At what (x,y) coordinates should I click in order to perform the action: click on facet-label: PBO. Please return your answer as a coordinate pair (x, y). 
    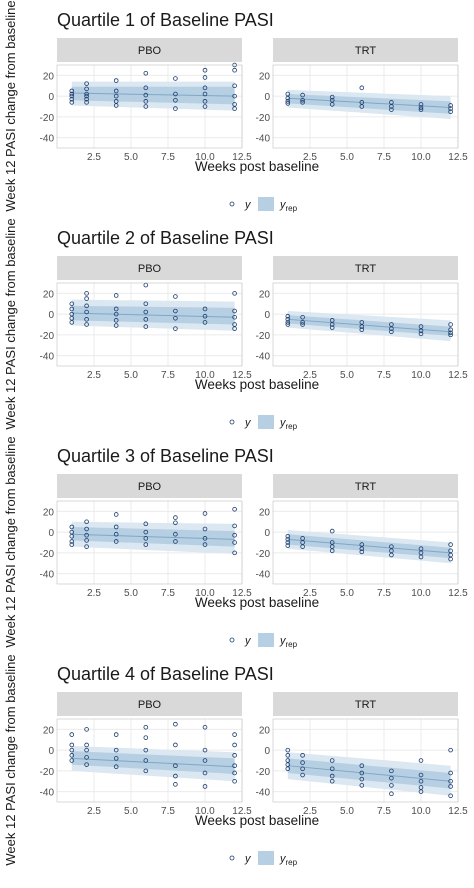
    Looking at the image, I should click on (150, 705).